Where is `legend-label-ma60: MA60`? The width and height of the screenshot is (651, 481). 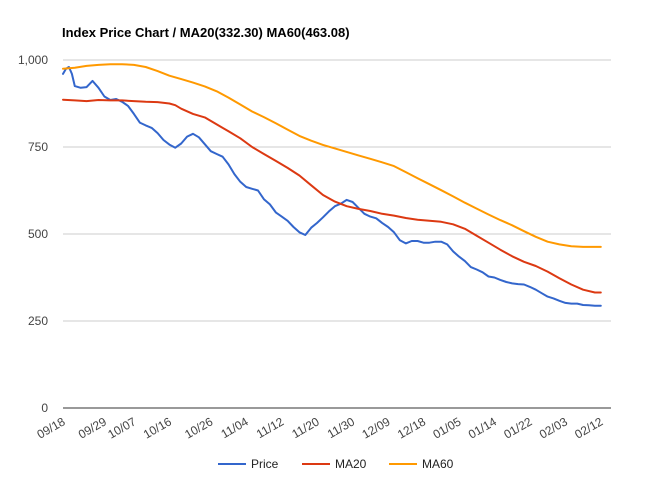 legend-label-ma60: MA60 is located at coordinates (438, 464).